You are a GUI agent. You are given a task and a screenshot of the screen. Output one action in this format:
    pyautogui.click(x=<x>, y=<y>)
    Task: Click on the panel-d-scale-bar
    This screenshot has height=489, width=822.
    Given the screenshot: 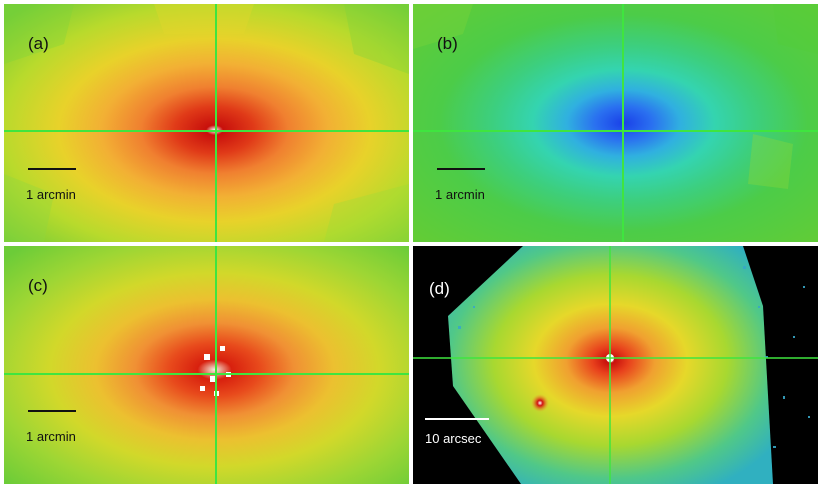 What is the action you would take?
    pyautogui.click(x=457, y=419)
    